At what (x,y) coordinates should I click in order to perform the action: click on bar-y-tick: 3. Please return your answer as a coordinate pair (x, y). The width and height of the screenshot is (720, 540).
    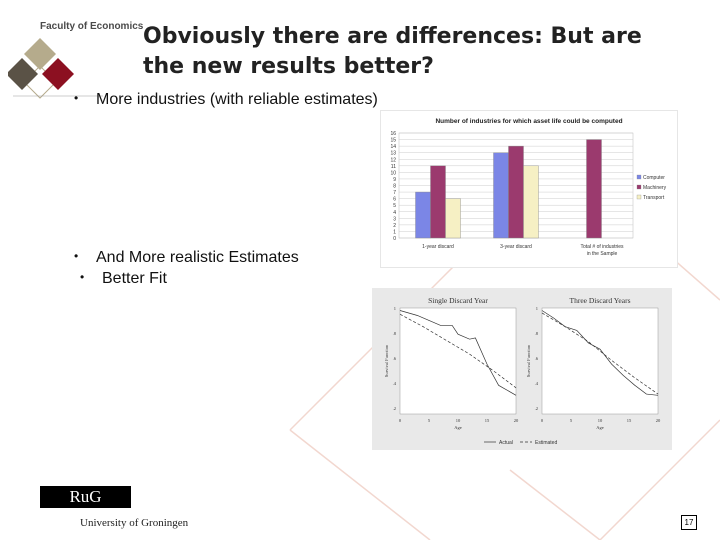
    Looking at the image, I should click on (394, 219).